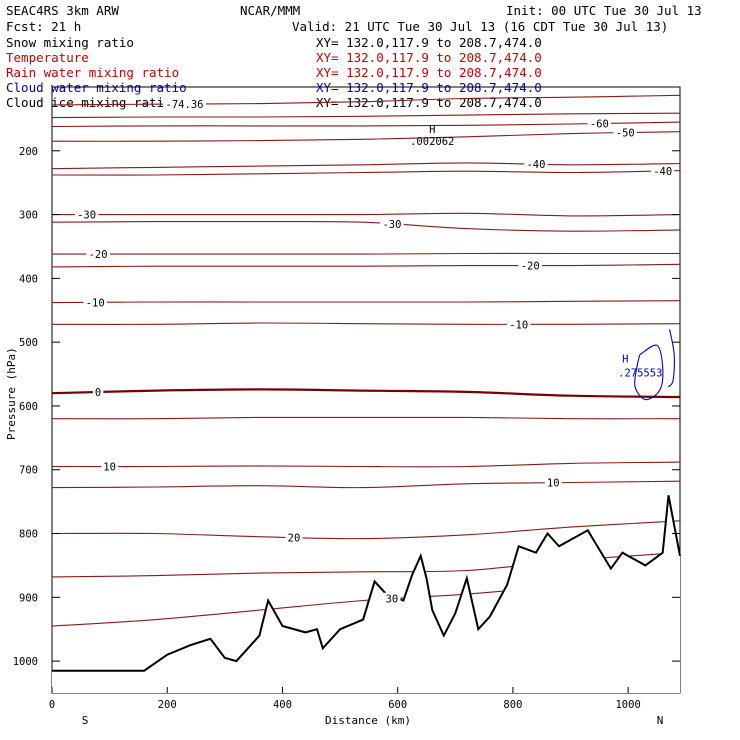  I want to click on isotherm-label: 30, so click(392, 600).